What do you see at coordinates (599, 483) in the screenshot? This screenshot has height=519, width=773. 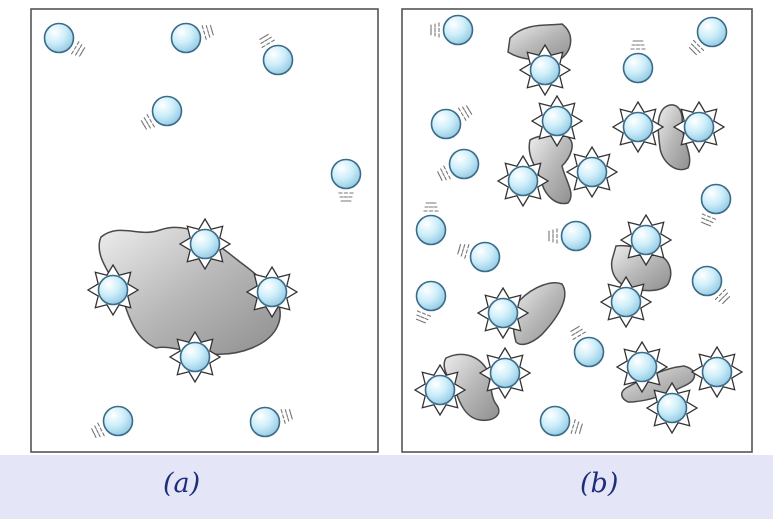 I see `panel-b-caption: (b)` at bounding box center [599, 483].